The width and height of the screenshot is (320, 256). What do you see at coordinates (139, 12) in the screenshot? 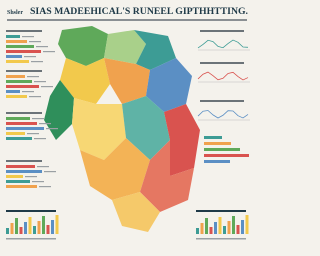
I see `title: SIAS MADEEHICAL'S RUNEEL GIPTHHTTING.` at bounding box center [139, 12].